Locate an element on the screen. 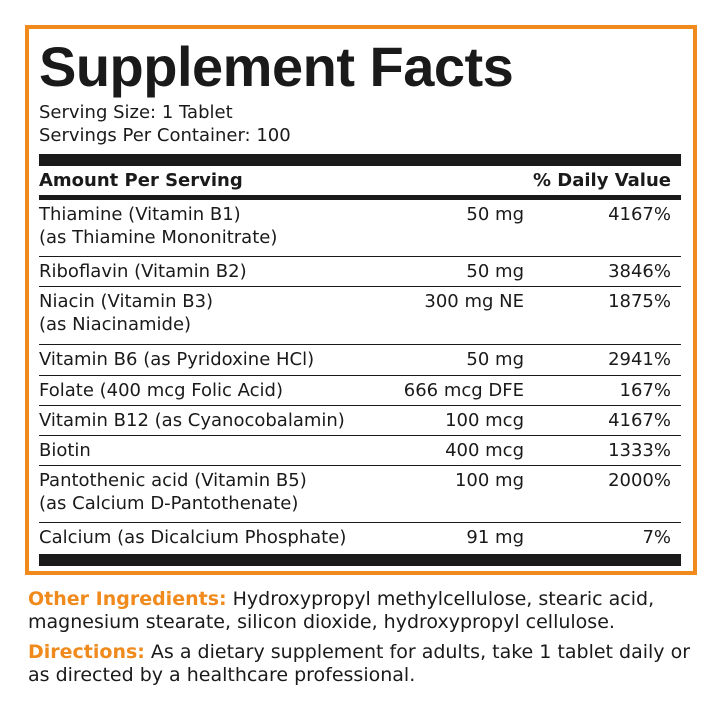  nutrient-name: Riboflavin (Vitamin B2) is located at coordinates (143, 271).